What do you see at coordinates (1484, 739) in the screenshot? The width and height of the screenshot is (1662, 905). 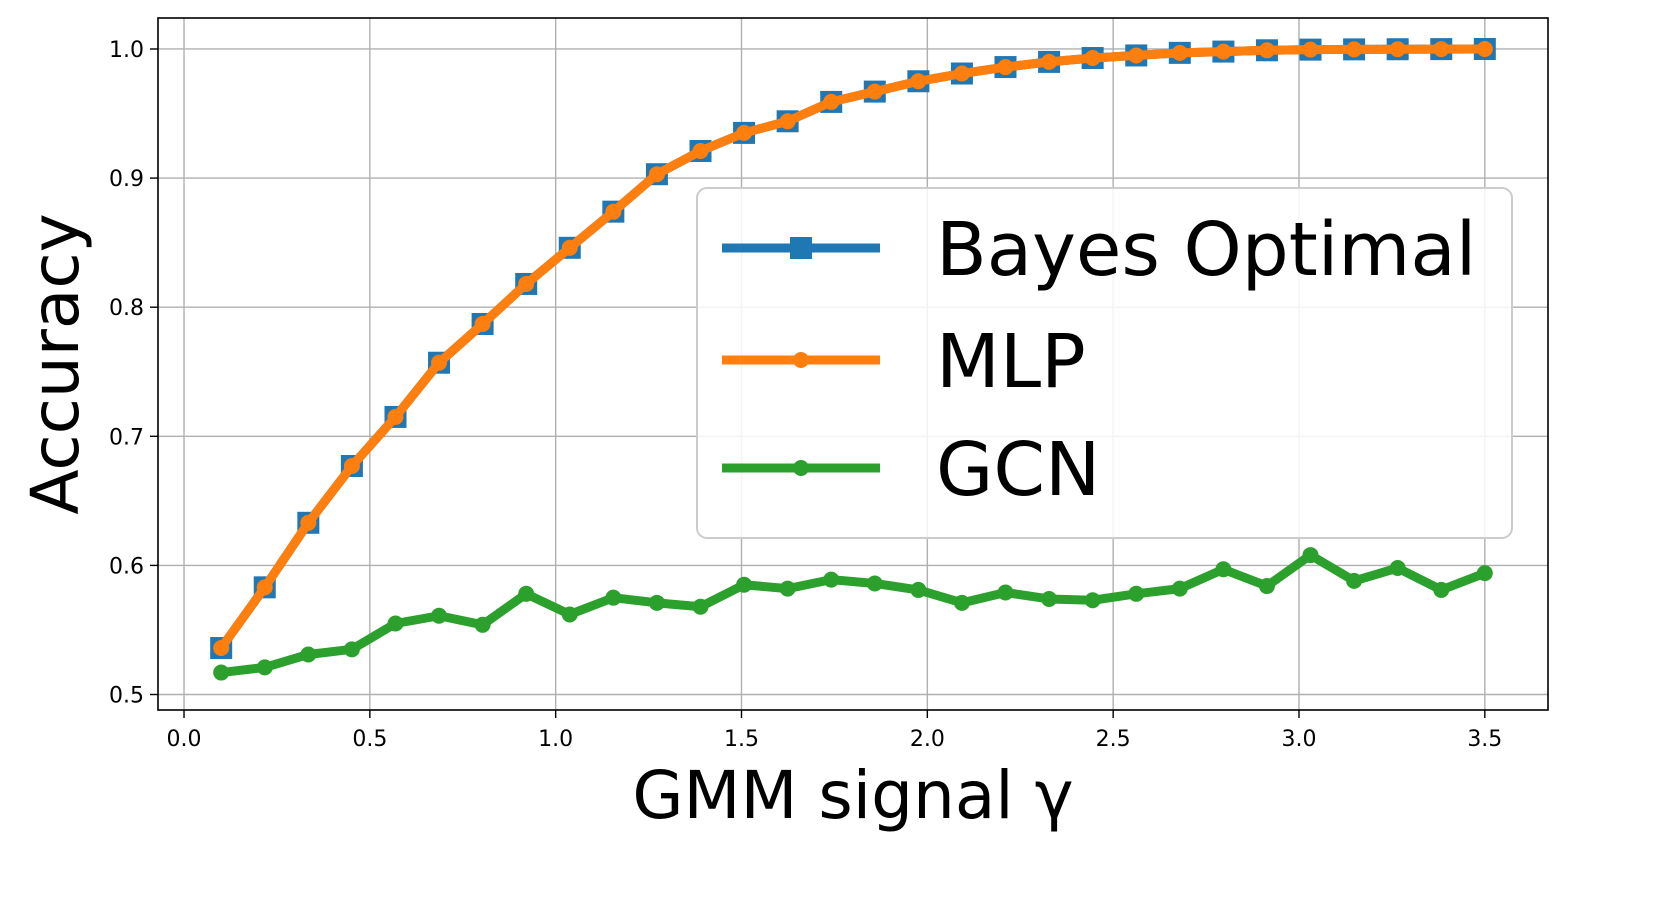 I see `x-tick-label: 3.5` at bounding box center [1484, 739].